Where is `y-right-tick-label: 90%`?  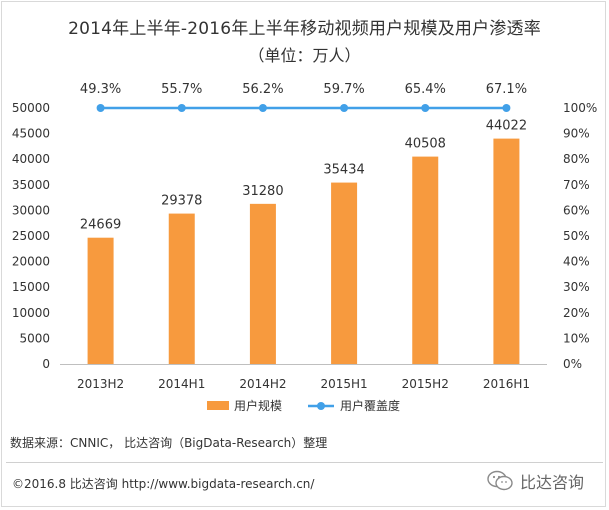 y-right-tick-label: 90% is located at coordinates (576, 134).